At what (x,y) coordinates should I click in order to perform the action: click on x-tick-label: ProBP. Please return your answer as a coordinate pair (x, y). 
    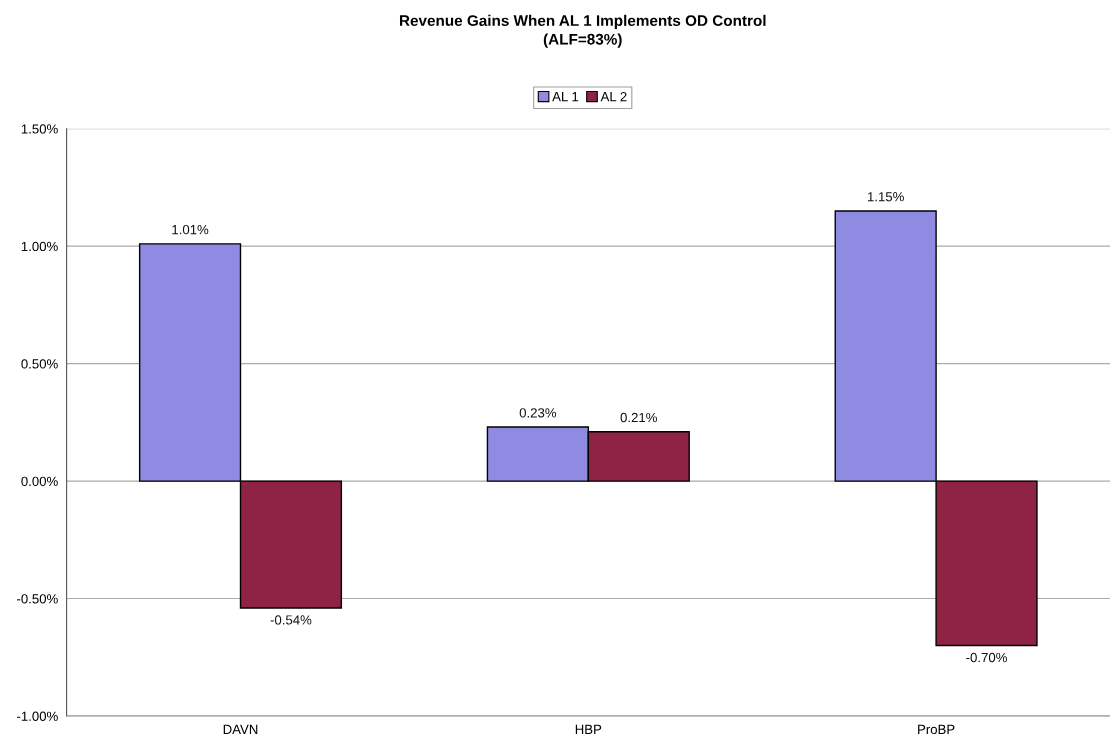
    Looking at the image, I should click on (936, 729).